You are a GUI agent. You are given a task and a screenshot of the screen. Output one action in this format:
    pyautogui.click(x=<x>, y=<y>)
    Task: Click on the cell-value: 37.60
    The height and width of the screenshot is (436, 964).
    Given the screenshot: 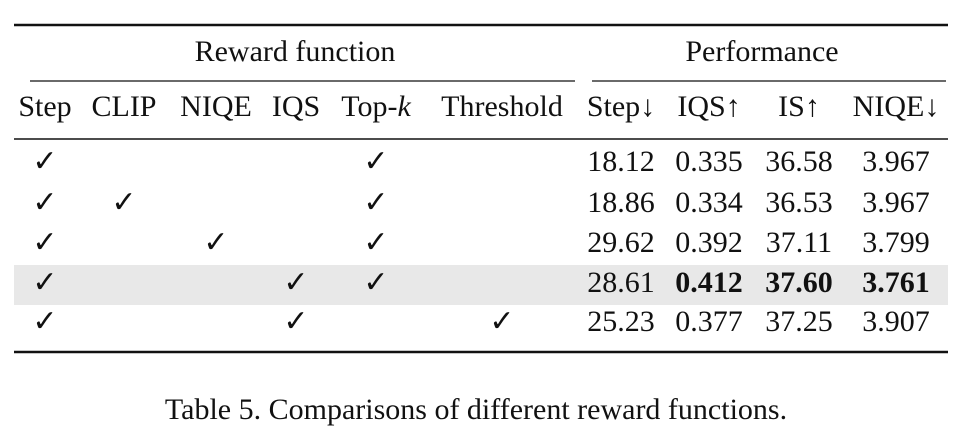 What is the action you would take?
    pyautogui.click(x=799, y=282)
    